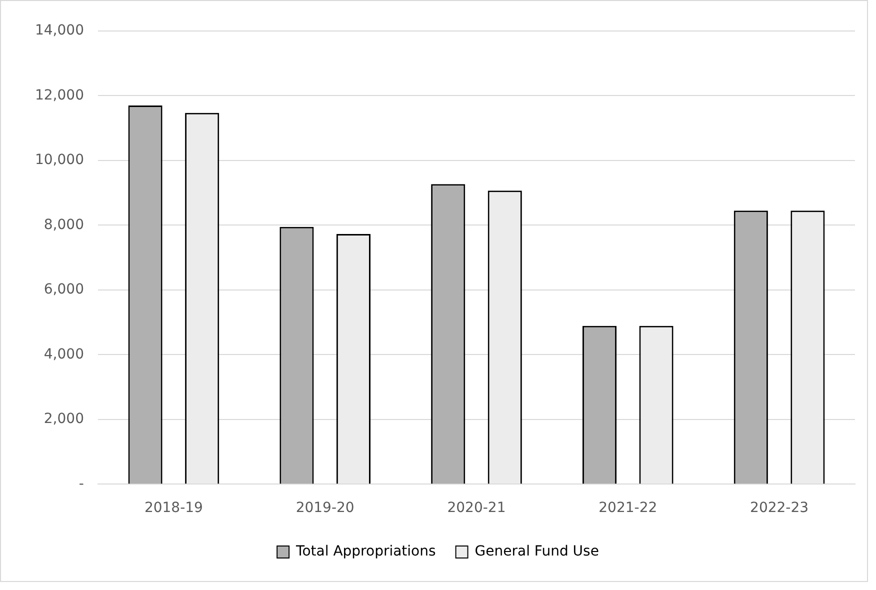  I want to click on y-tick-label: 12,000, so click(59, 95).